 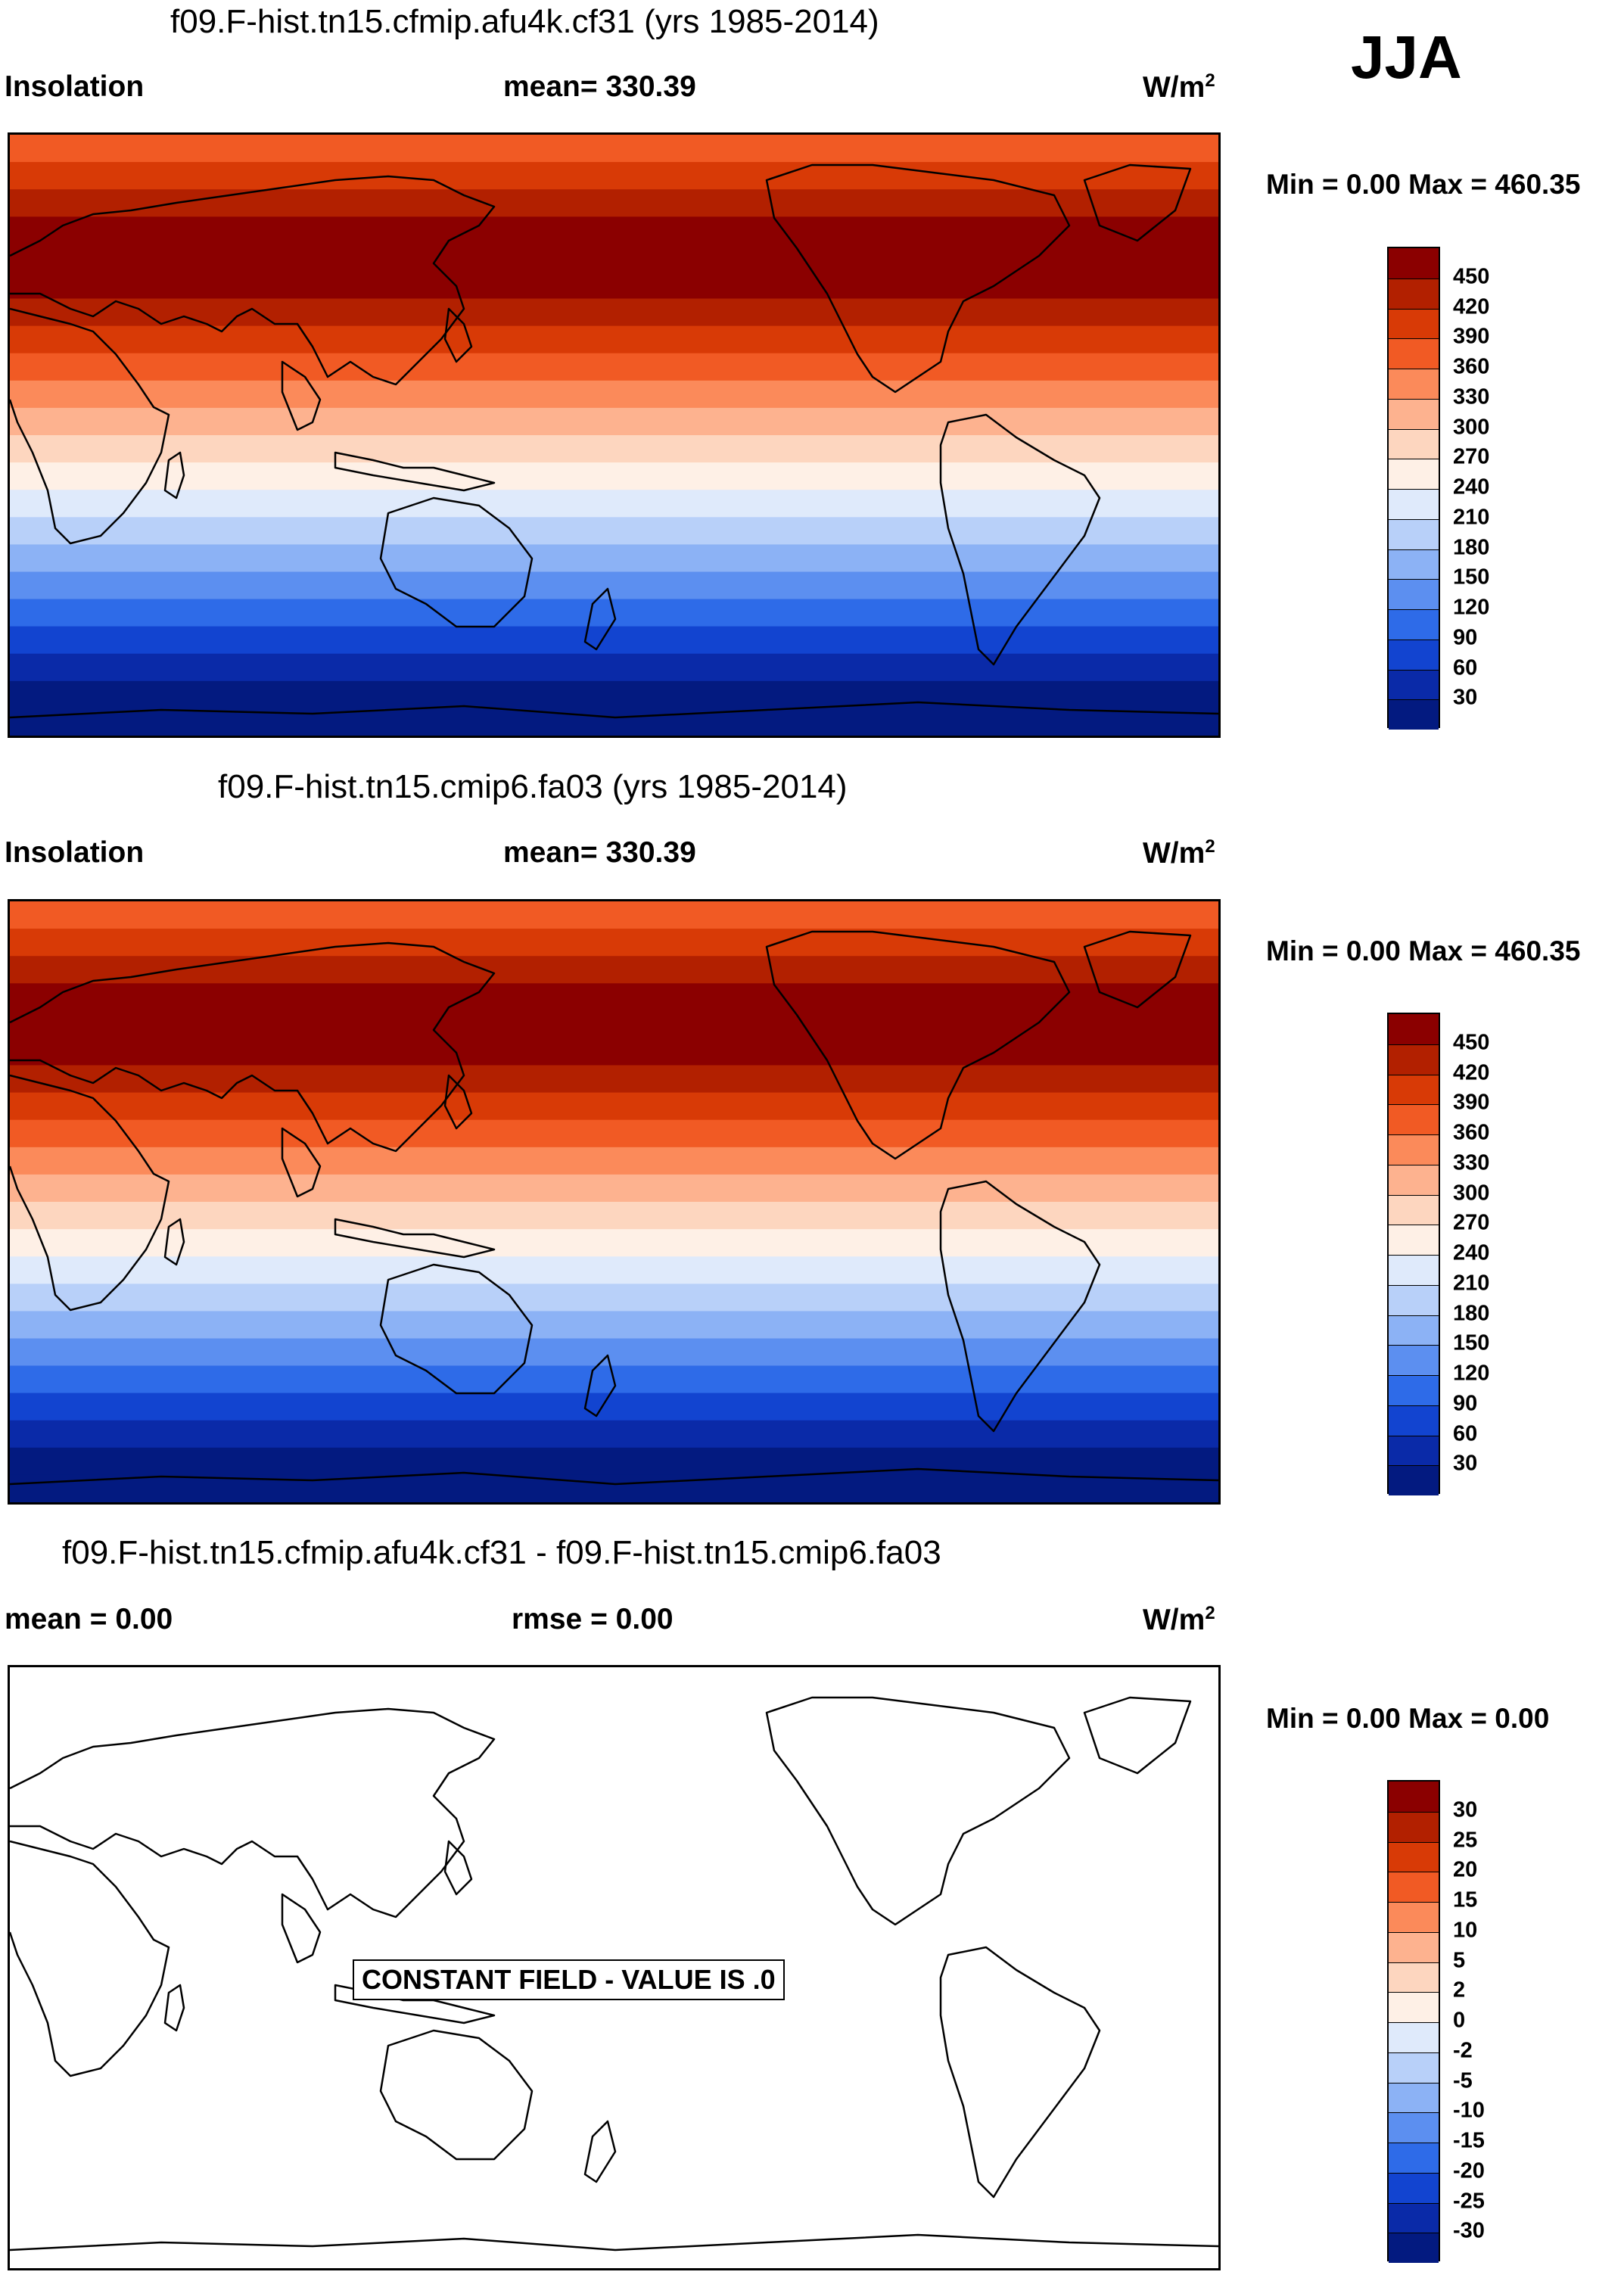 What do you see at coordinates (75, 86) in the screenshot?
I see `panel-1-variable-label: Insolation` at bounding box center [75, 86].